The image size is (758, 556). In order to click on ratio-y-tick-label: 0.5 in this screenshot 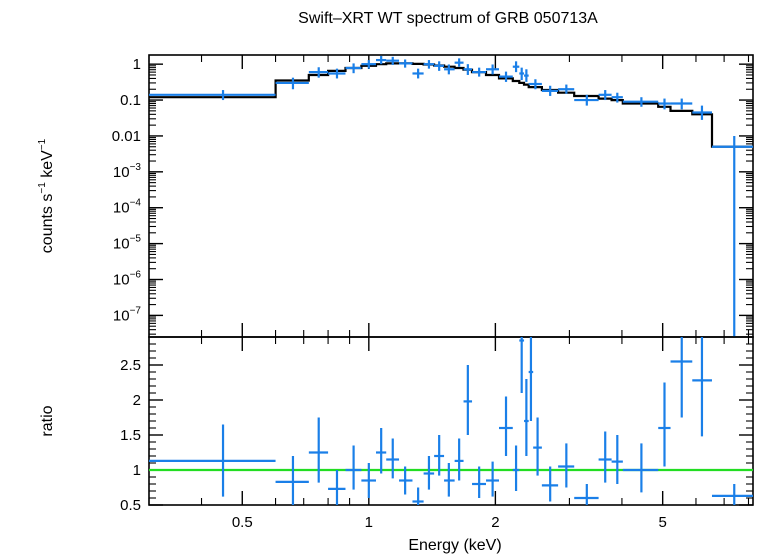, I will do `click(130, 505)`.